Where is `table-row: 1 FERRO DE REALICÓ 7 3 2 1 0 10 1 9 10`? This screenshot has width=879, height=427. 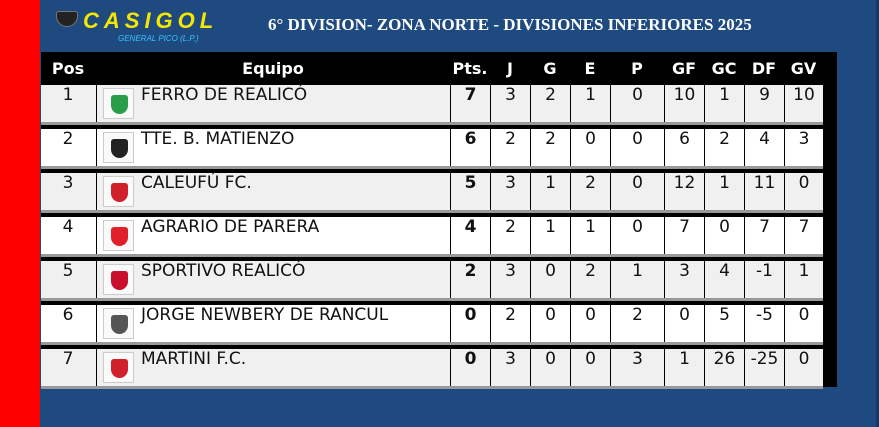
table-row: 1 FERRO DE REALICÓ 7 3 2 1 0 10 1 9 10 is located at coordinates (432, 105).